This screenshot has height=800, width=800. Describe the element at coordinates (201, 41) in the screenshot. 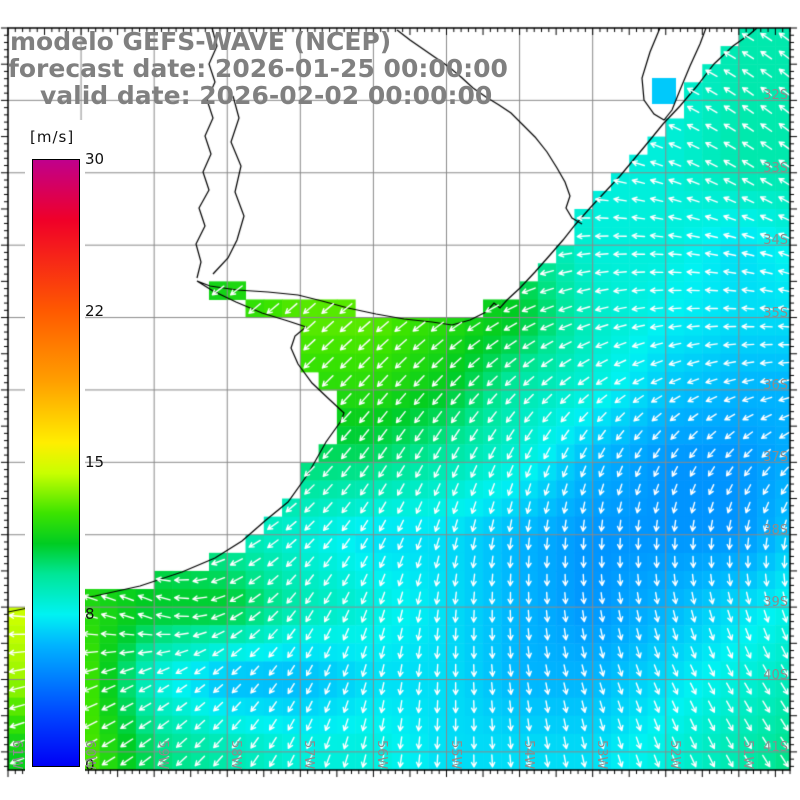

I see `model-title: modelo GEFS-WAVE (NCEP)` at that location.